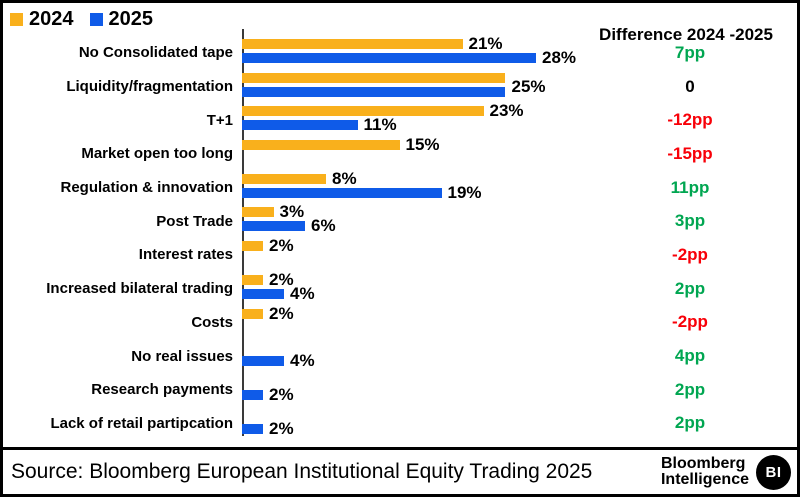 This screenshot has width=800, height=497. What do you see at coordinates (155, 53) in the screenshot?
I see `category-label: No Consolidated tape` at bounding box center [155, 53].